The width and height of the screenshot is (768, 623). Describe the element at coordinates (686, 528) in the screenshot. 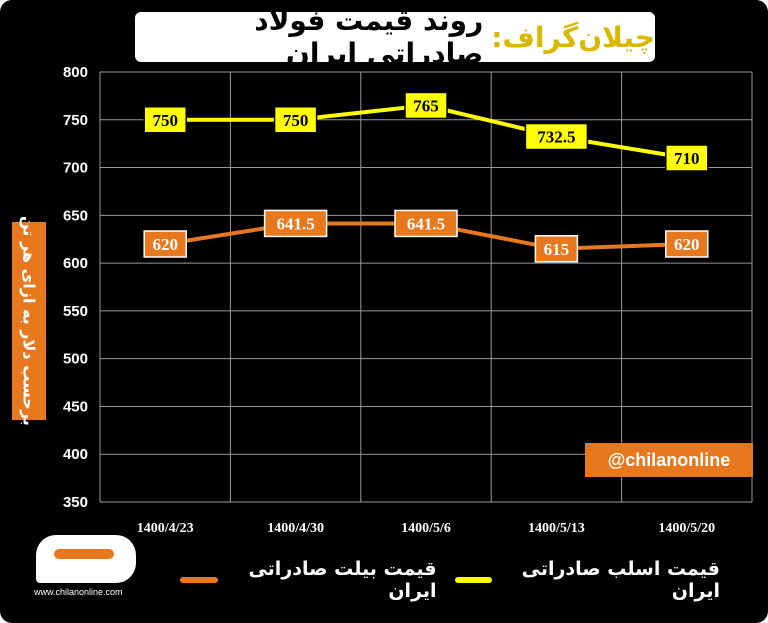

I see `x-tick-label: 1400/5/20` at that location.